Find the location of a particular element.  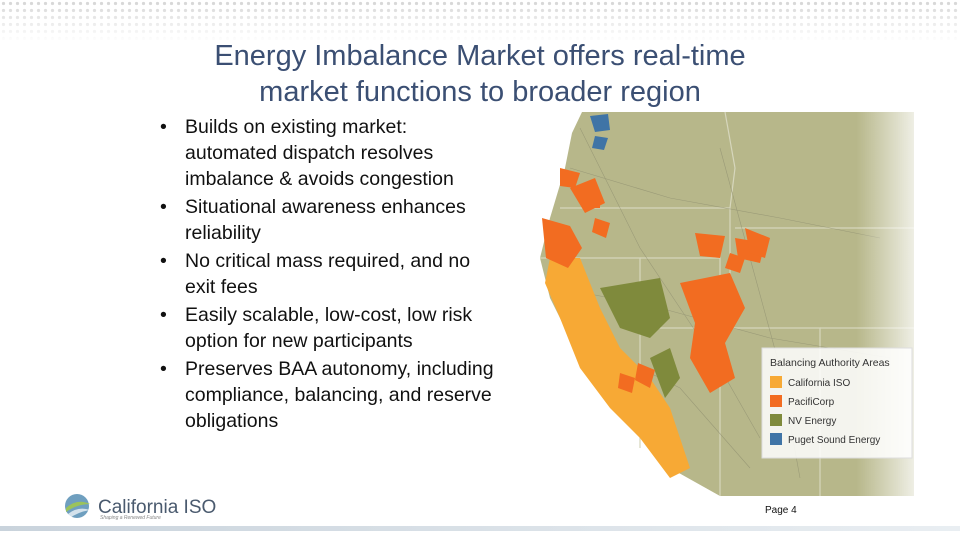

page-number: Page 4 is located at coordinates (781, 510).